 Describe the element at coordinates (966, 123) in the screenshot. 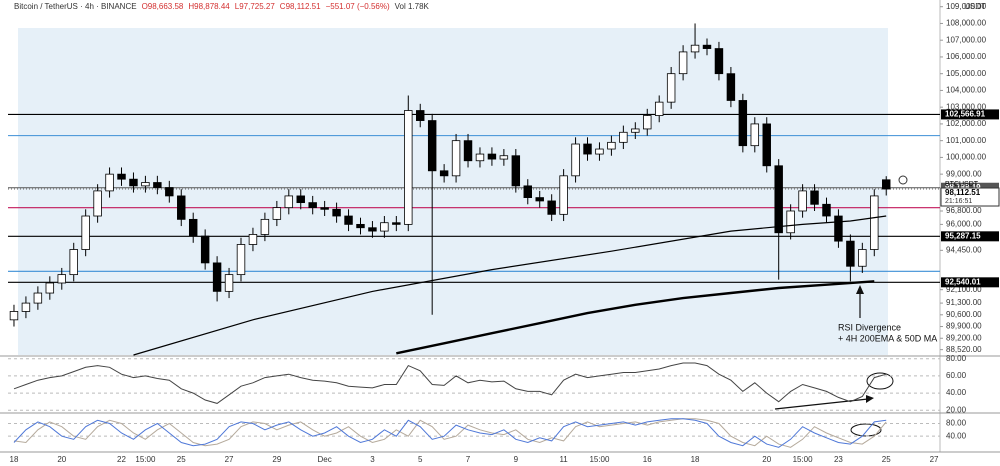

I see `y-tick-label: 102,000.00` at that location.